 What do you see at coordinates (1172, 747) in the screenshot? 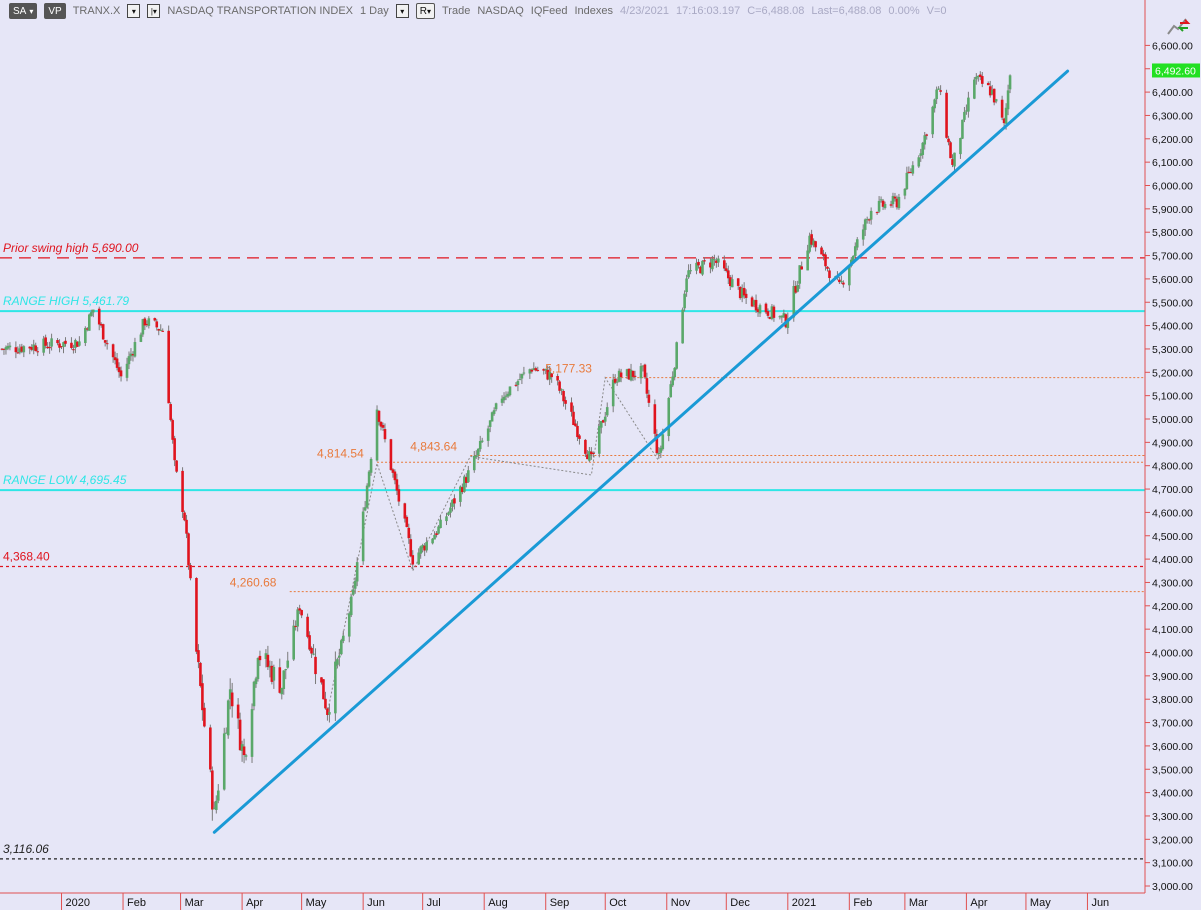
I see `y-tick-label-6: 3,600.00` at bounding box center [1172, 747].